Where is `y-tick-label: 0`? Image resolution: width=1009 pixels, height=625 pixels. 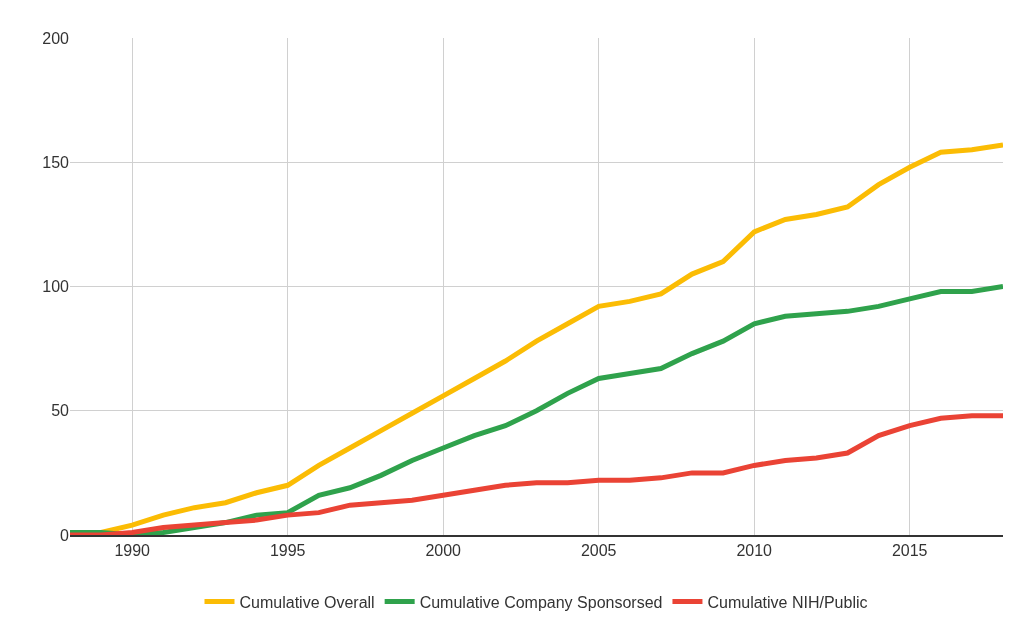 y-tick-label: 0 is located at coordinates (65, 535).